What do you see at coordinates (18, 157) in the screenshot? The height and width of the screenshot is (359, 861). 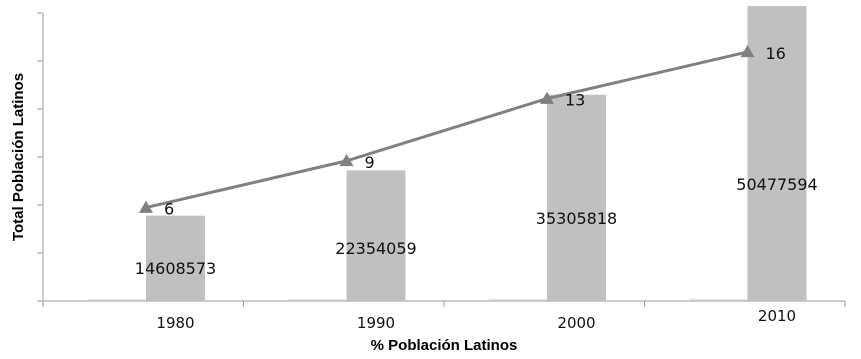 I see `y-axis-title: Total Población Latinos` at bounding box center [18, 157].